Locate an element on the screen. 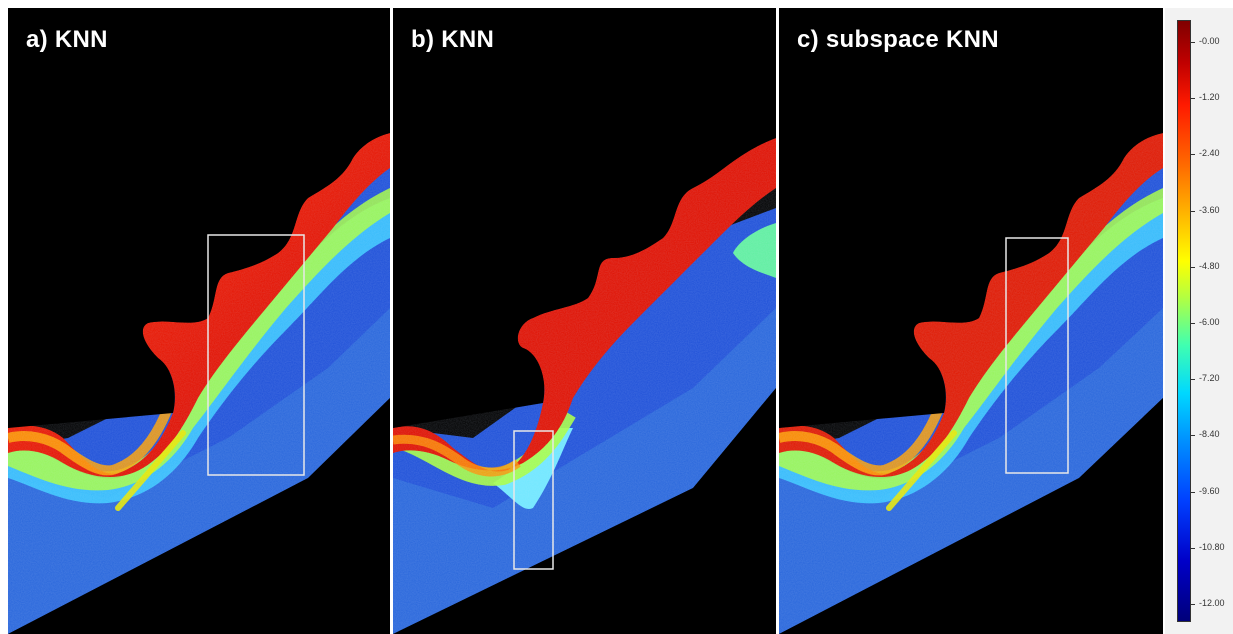 Image resolution: width=1233 pixels, height=634 pixels. highlight-box-a is located at coordinates (256, 355).